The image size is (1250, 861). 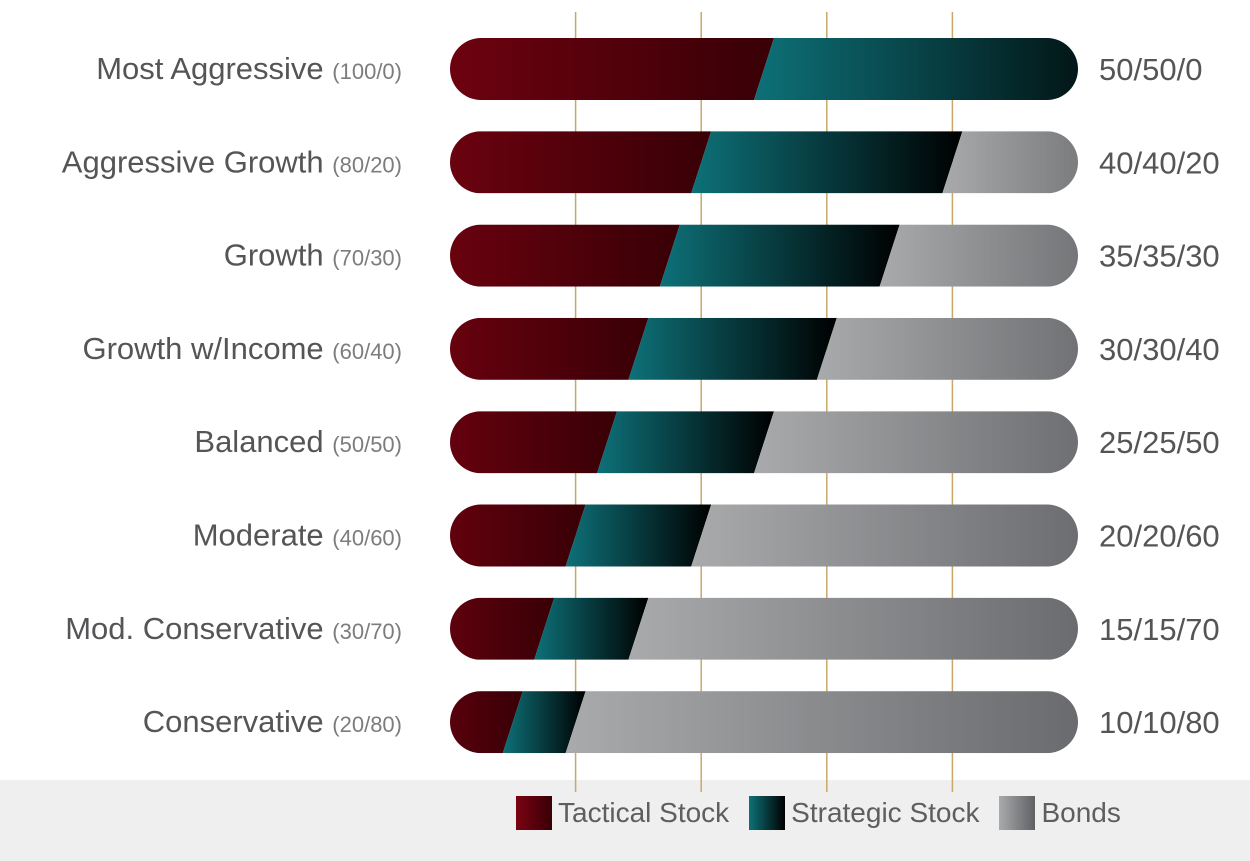 I want to click on legend: Tactical Stock Strategic Stock Bonds, so click(x=828, y=813).